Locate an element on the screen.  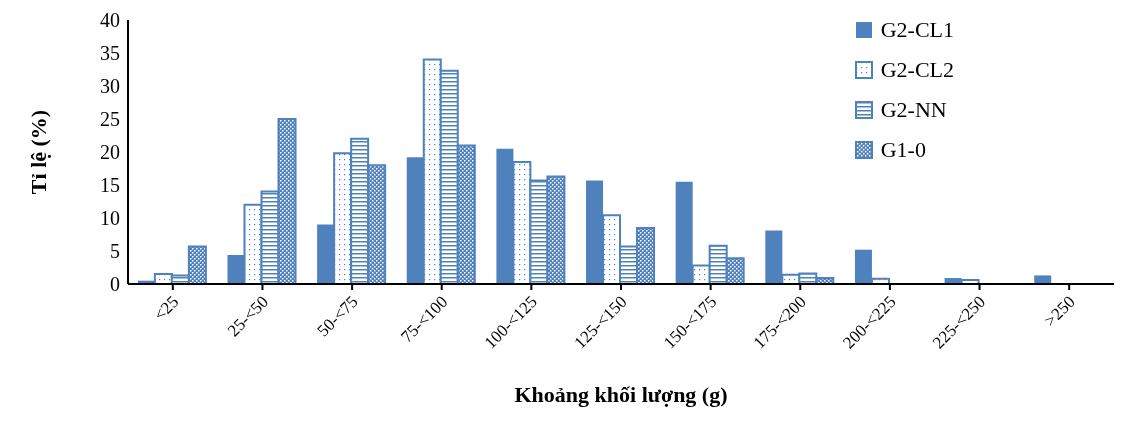
y-tick-label: 20 is located at coordinates (110, 152).